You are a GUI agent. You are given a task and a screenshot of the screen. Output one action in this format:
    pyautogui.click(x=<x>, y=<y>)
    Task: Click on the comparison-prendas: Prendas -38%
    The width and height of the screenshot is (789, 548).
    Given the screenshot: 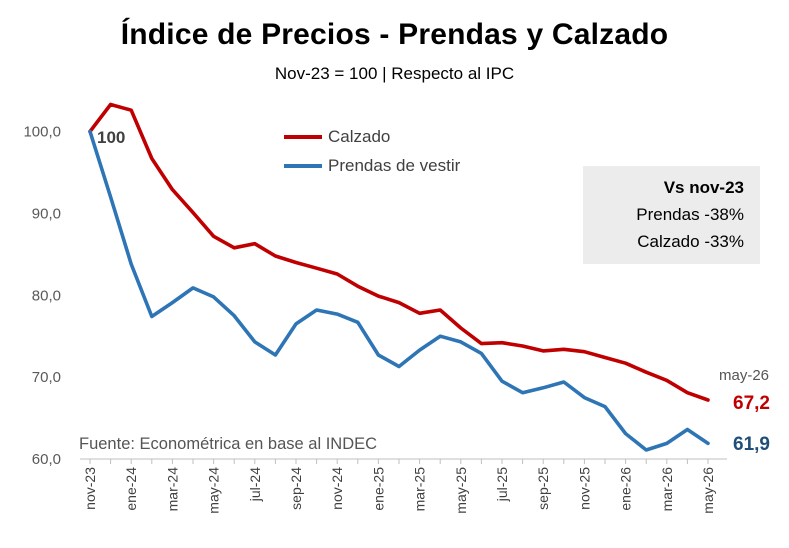 What is the action you would take?
    pyautogui.click(x=690, y=214)
    